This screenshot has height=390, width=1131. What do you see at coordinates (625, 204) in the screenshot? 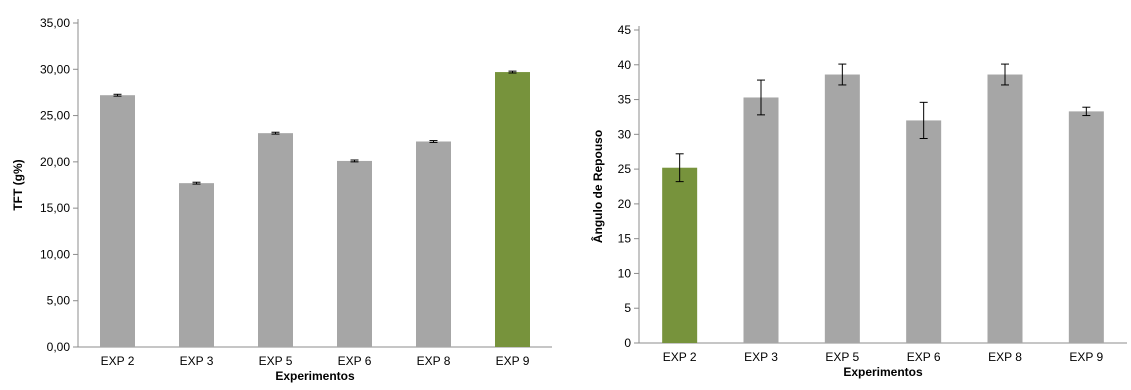
I see `y-tick-label: 20` at bounding box center [625, 204].